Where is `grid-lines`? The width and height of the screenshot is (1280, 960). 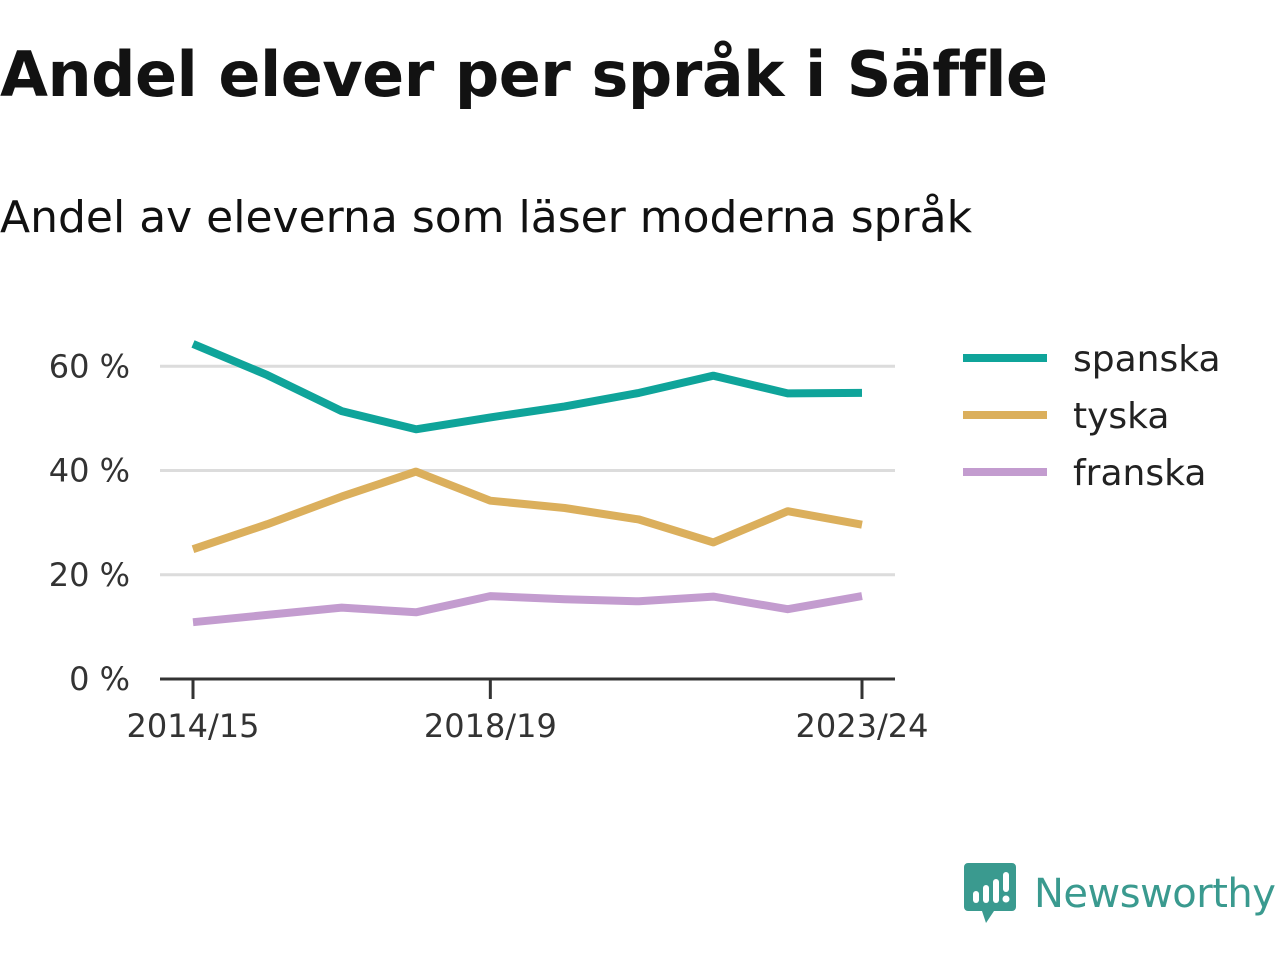 grid-lines is located at coordinates (527, 470).